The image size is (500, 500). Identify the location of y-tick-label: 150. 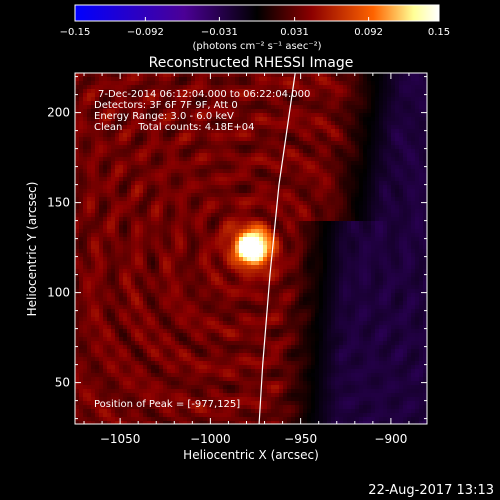
(58, 203).